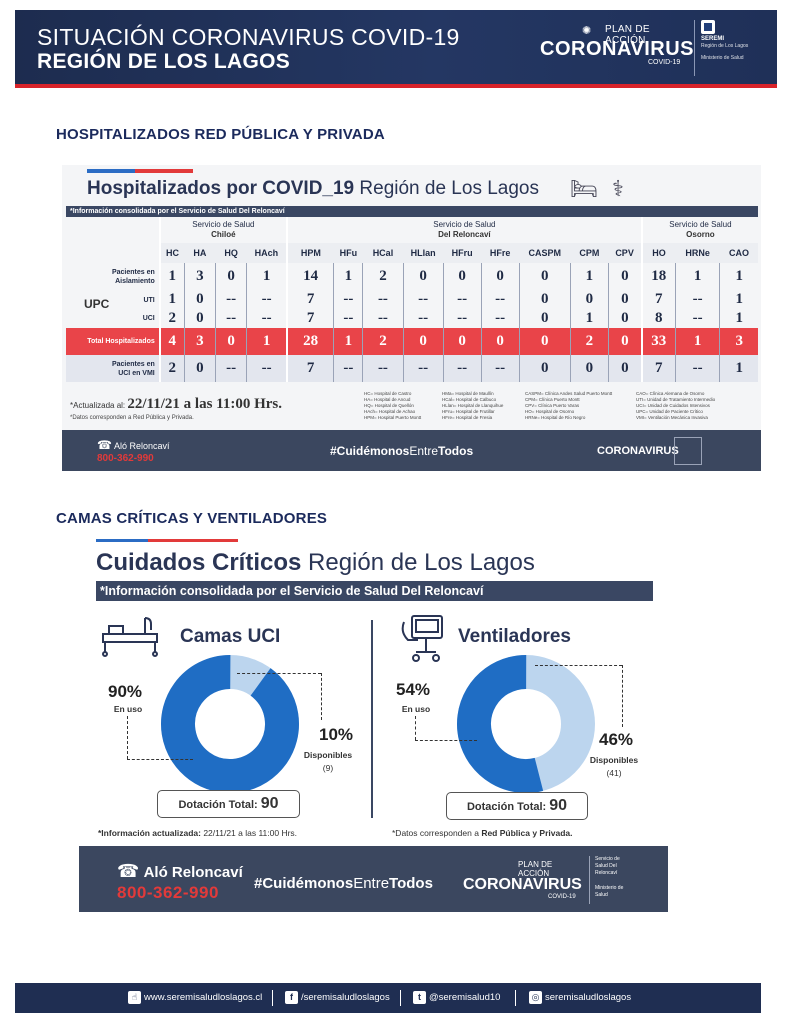 This screenshot has width=791, height=1024. I want to click on hashtag: #CuidémonosEntreTodos, so click(343, 883).